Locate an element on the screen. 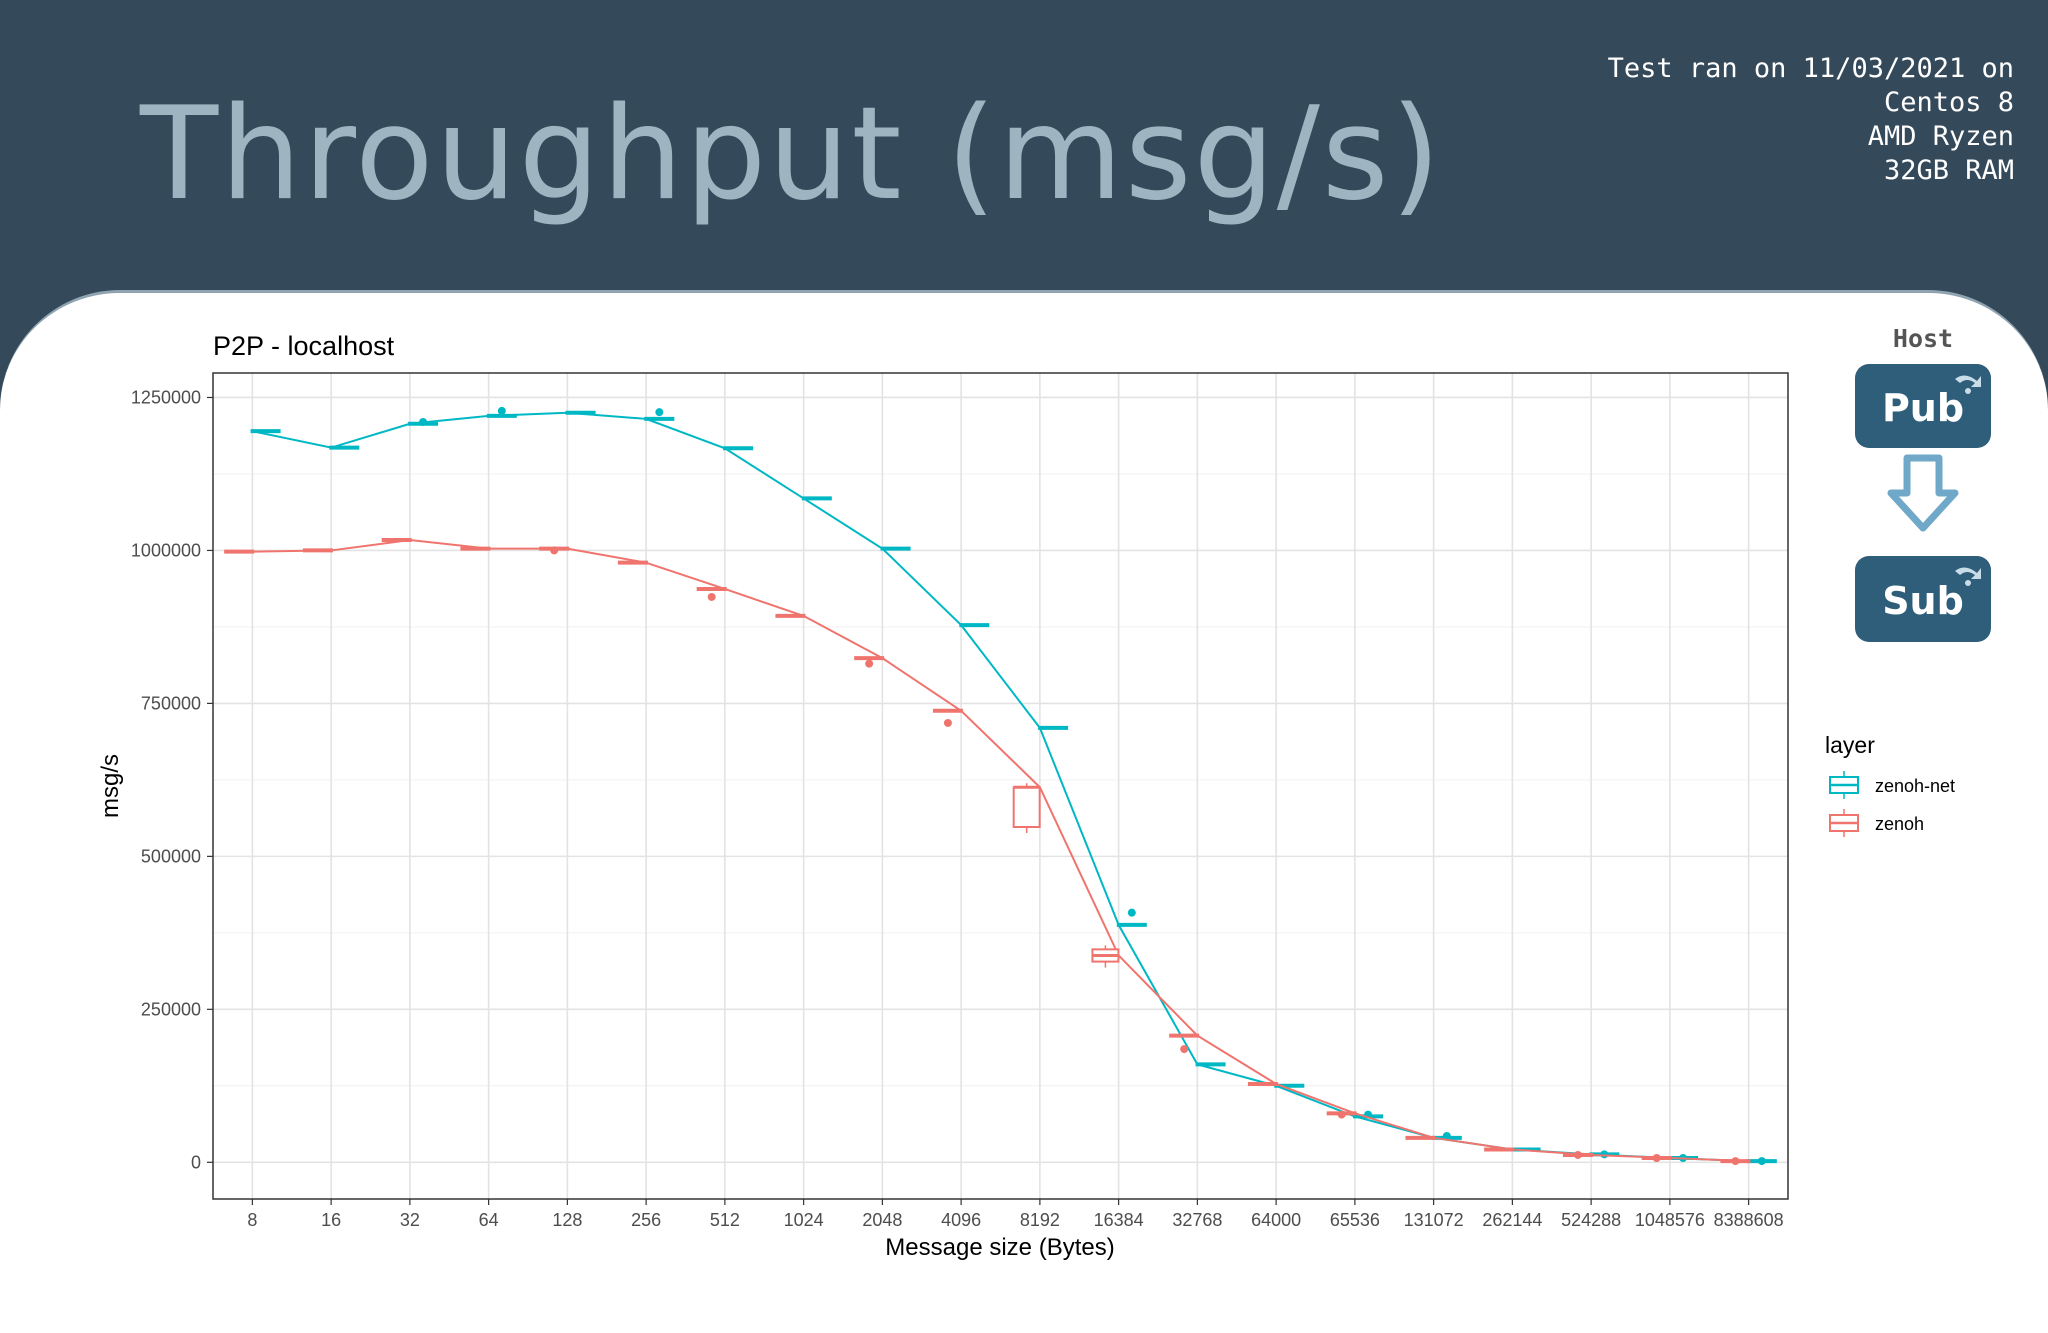 This screenshot has width=2048, height=1333. y-tick-label: 1250000 is located at coordinates (166, 397).